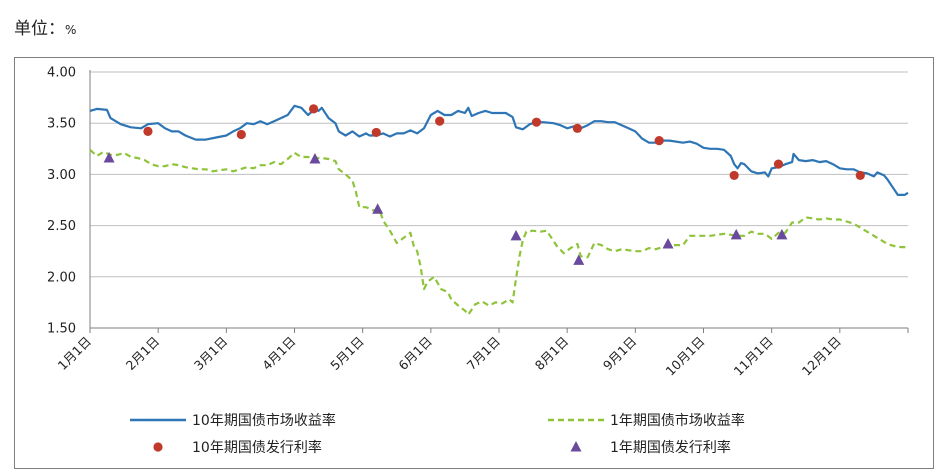 The height and width of the screenshot is (475, 943). What do you see at coordinates (415, 354) in the screenshot?
I see `x-tick-label: 6月1日` at bounding box center [415, 354].